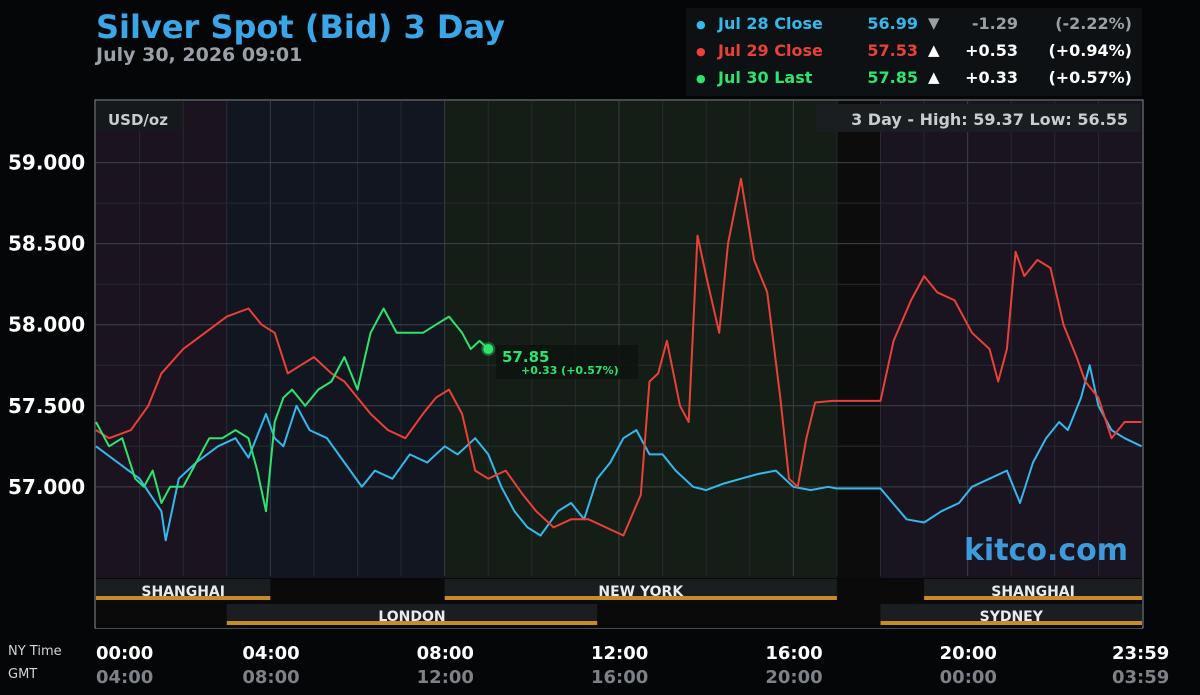 The width and height of the screenshot is (1200, 695). I want to click on y-tick-label: 59.000, so click(46, 163).